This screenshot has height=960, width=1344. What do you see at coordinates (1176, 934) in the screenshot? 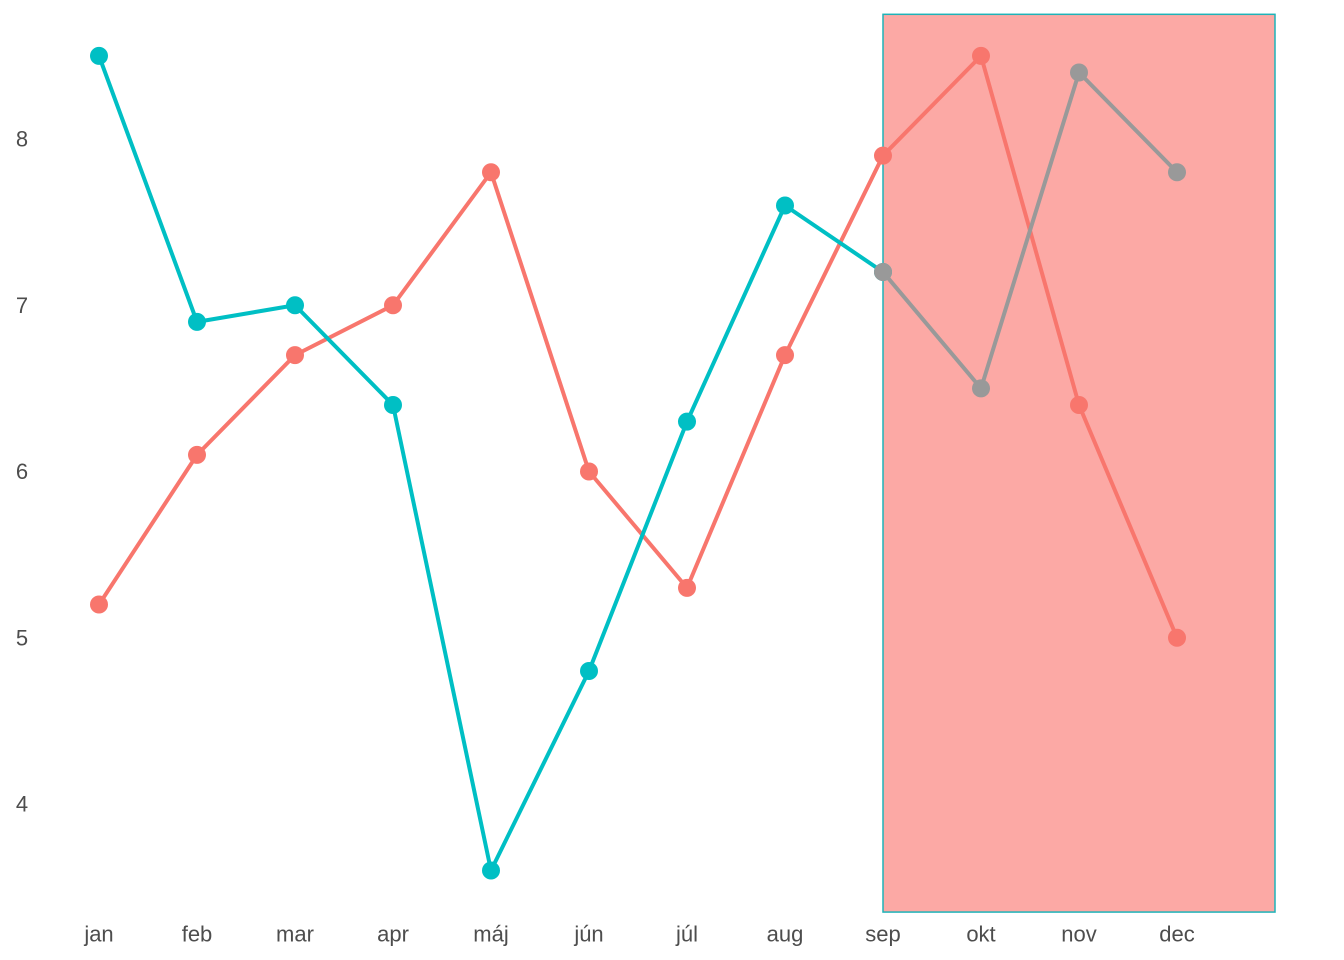
I see `x-tick-label: dec` at bounding box center [1176, 934].